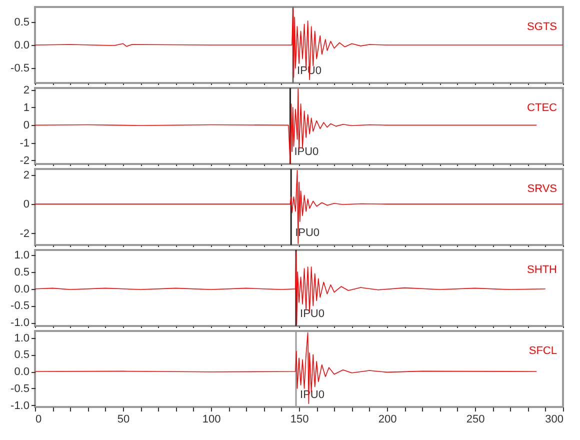 Image resolution: width=580 pixels, height=440 pixels. Describe the element at coordinates (299, 420) in the screenshot. I see `x-tick-label: 150` at that location.